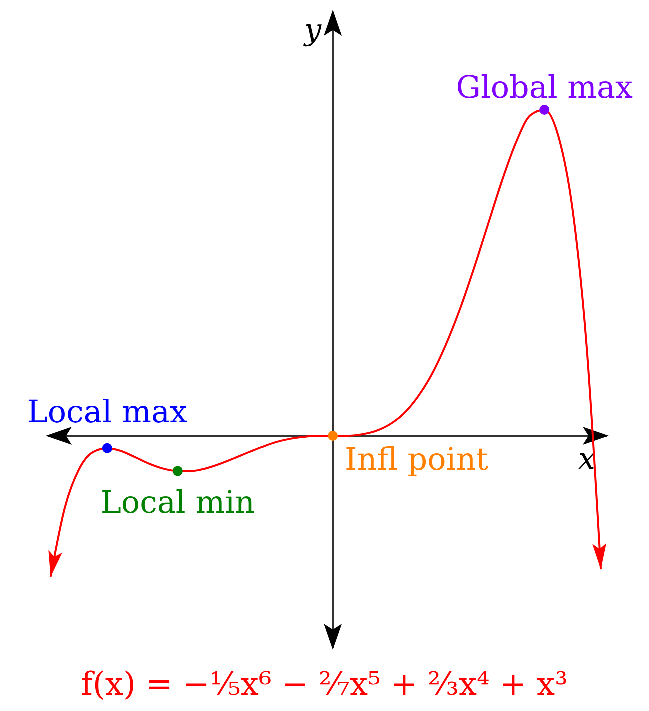 This screenshot has height=711, width=649. What do you see at coordinates (312, 30) in the screenshot?
I see `y-axis-title: y` at bounding box center [312, 30].